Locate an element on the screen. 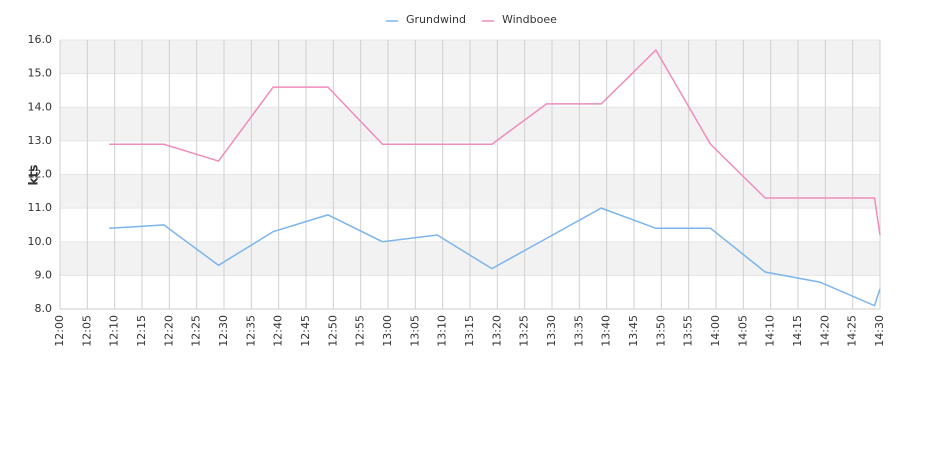 This screenshot has height=450, width=940. y-tick-label: 14.0 is located at coordinates (40, 106).